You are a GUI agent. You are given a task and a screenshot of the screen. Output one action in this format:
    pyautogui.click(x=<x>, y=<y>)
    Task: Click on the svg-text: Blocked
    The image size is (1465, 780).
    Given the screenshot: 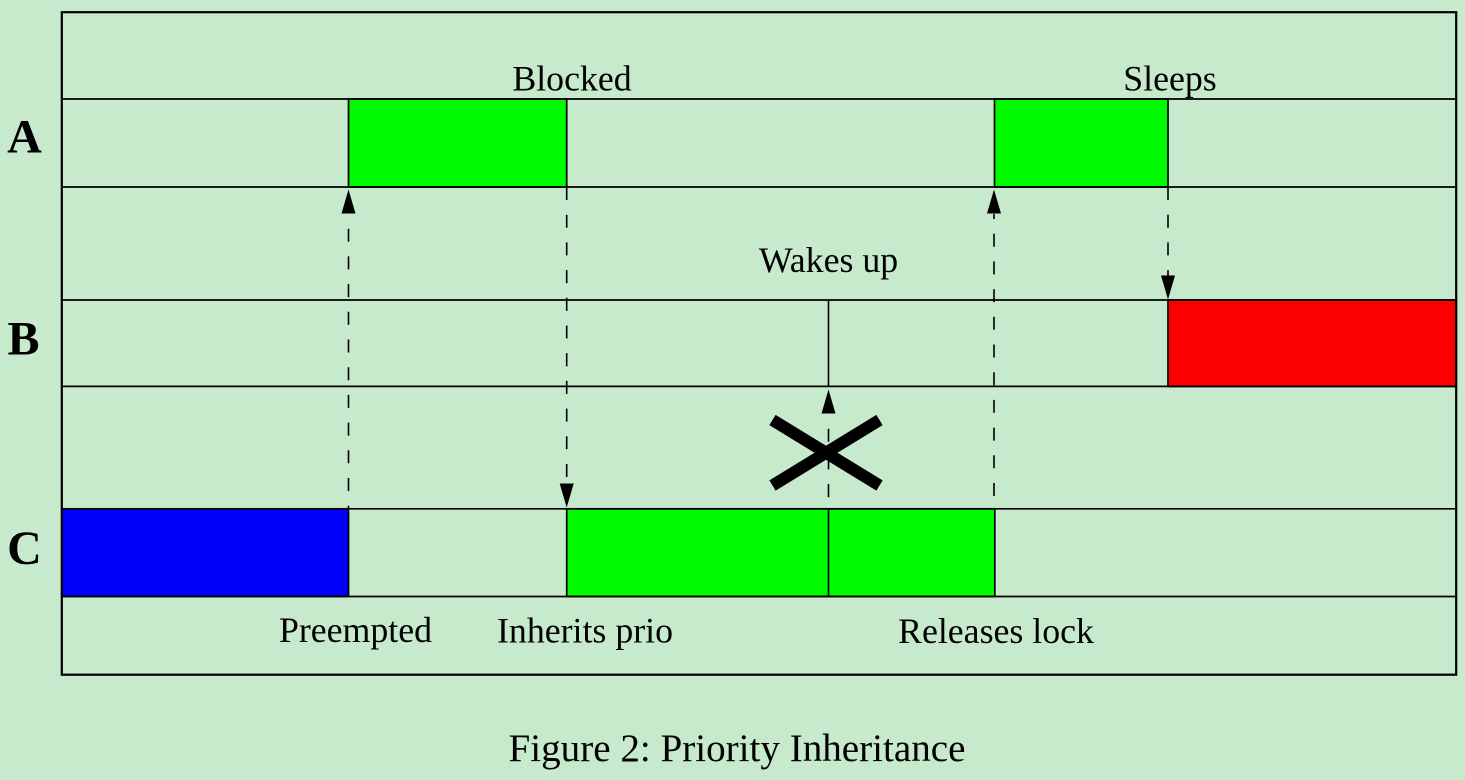 What is the action you would take?
    pyautogui.click(x=571, y=79)
    